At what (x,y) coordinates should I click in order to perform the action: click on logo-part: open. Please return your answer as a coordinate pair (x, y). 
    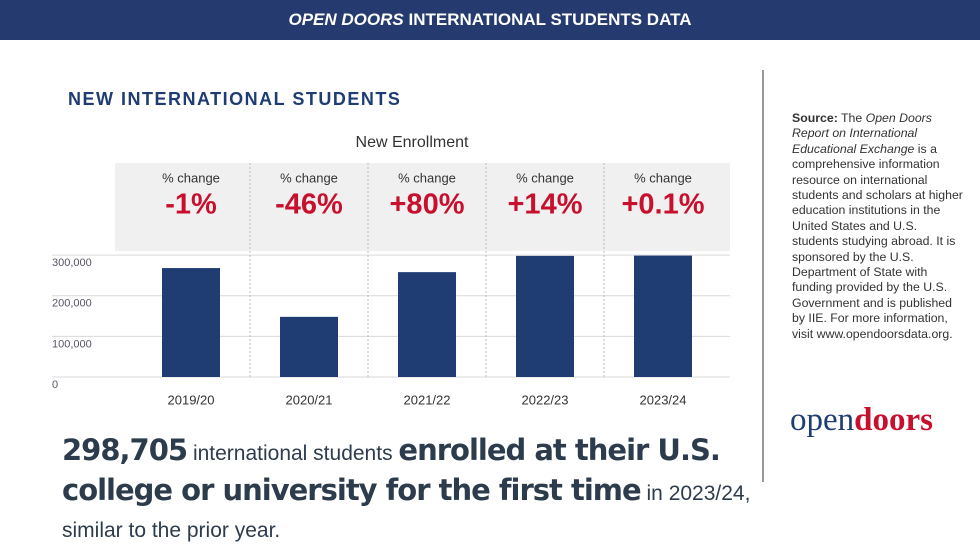
    Looking at the image, I should click on (822, 420).